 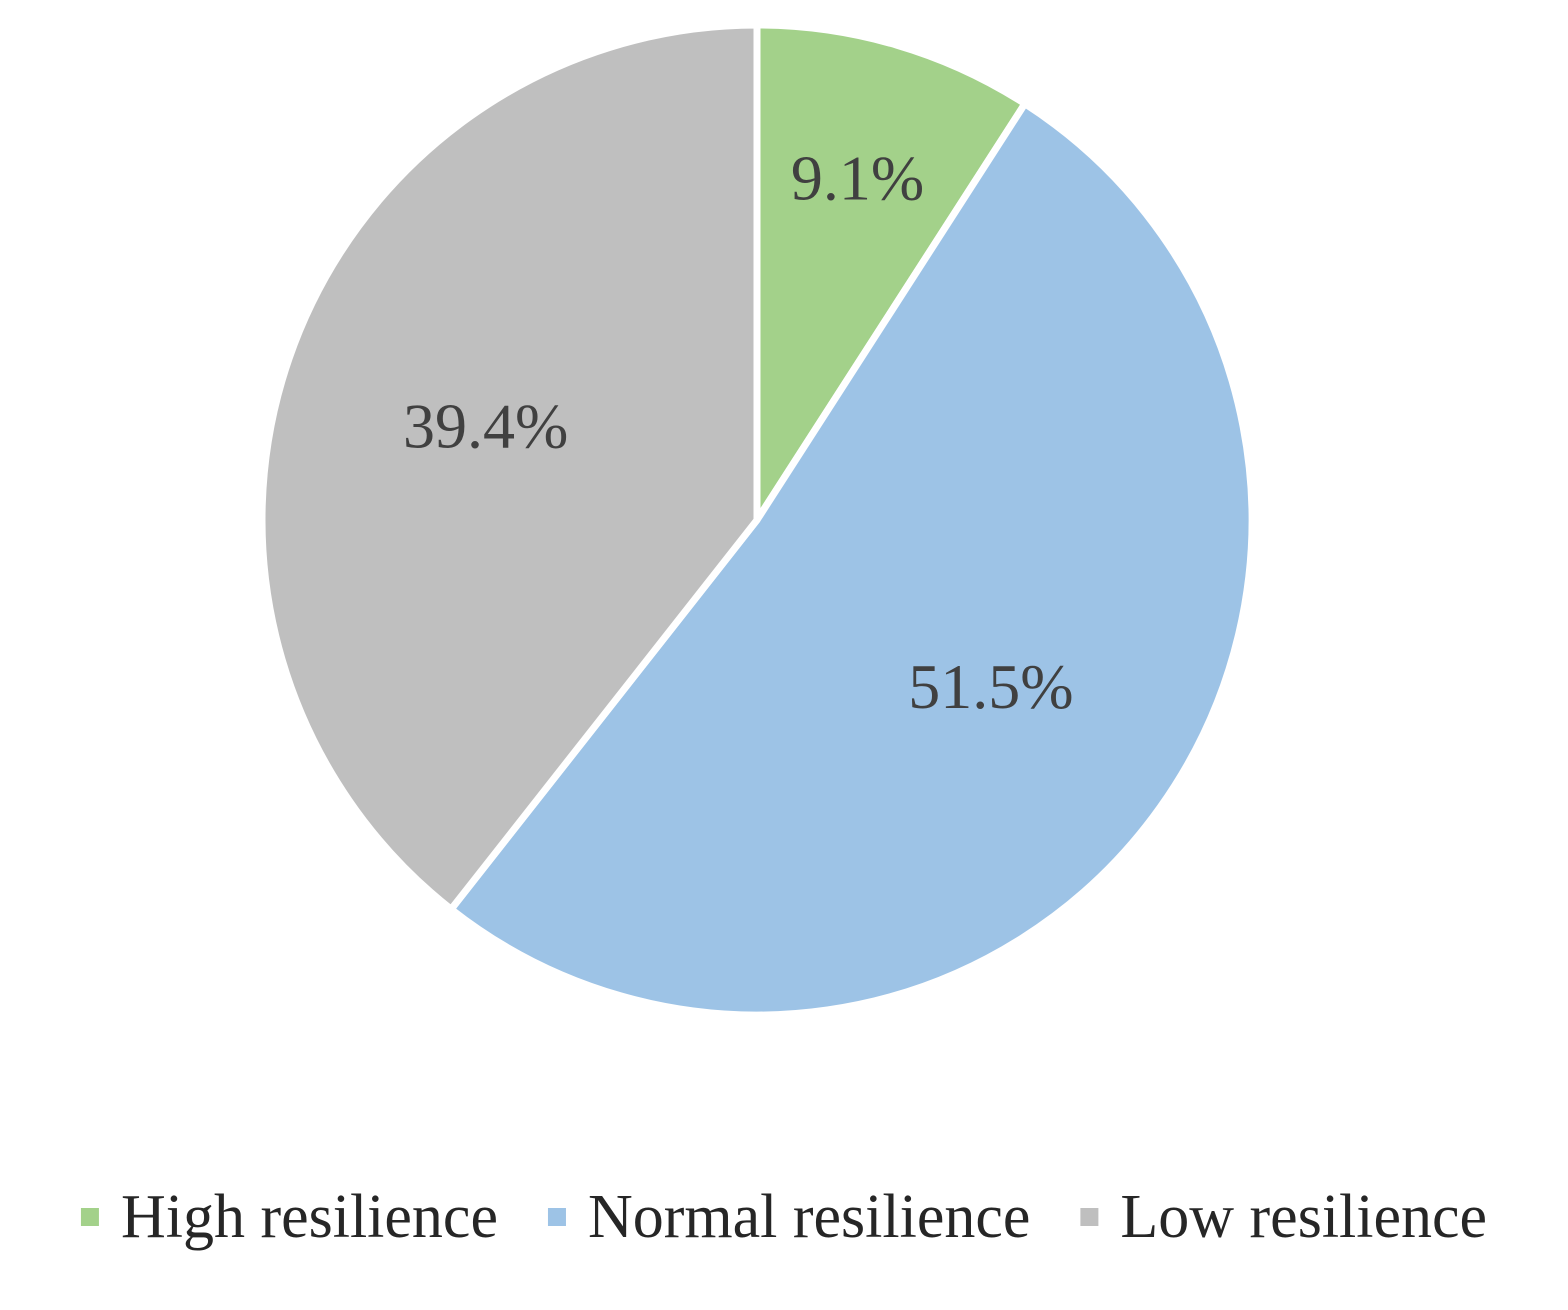 I want to click on slice-value-label: 51.5%, so click(x=990, y=686).